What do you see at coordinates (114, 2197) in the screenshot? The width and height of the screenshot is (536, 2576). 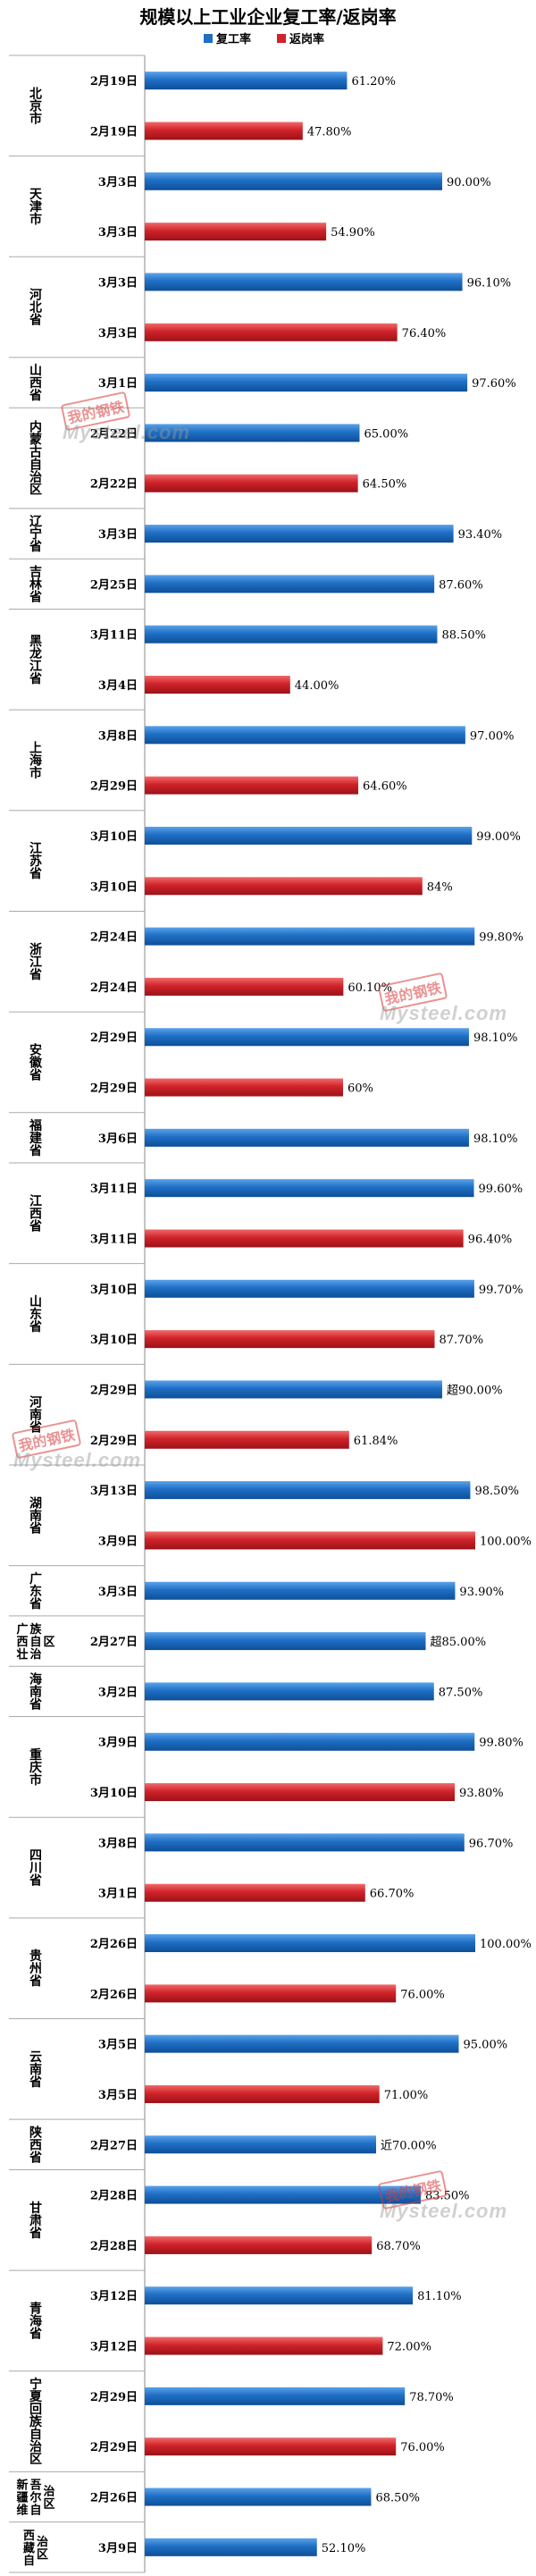 I see `date-tick-label: 2月28日` at bounding box center [114, 2197].